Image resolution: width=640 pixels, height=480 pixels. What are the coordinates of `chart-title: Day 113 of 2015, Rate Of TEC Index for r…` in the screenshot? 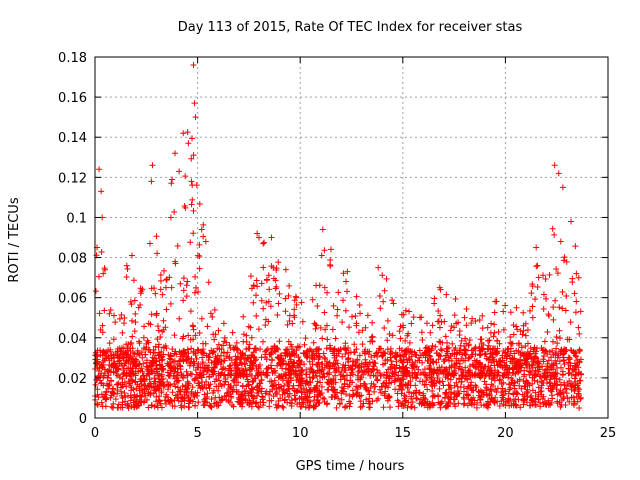 It's located at (350, 27).